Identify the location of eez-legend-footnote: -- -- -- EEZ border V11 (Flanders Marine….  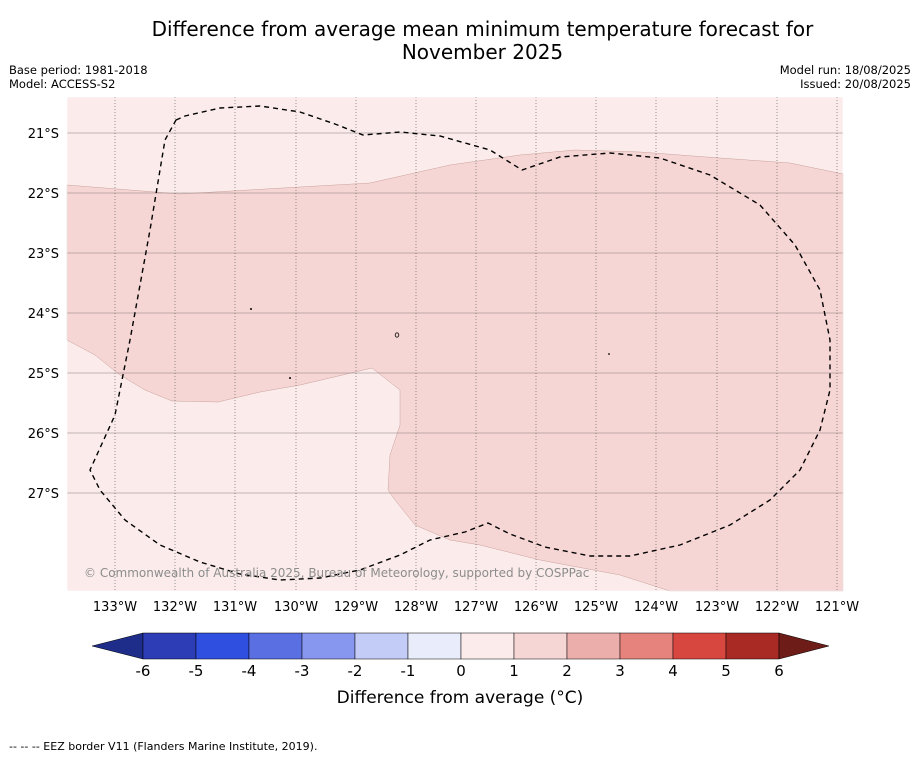
(163, 746).